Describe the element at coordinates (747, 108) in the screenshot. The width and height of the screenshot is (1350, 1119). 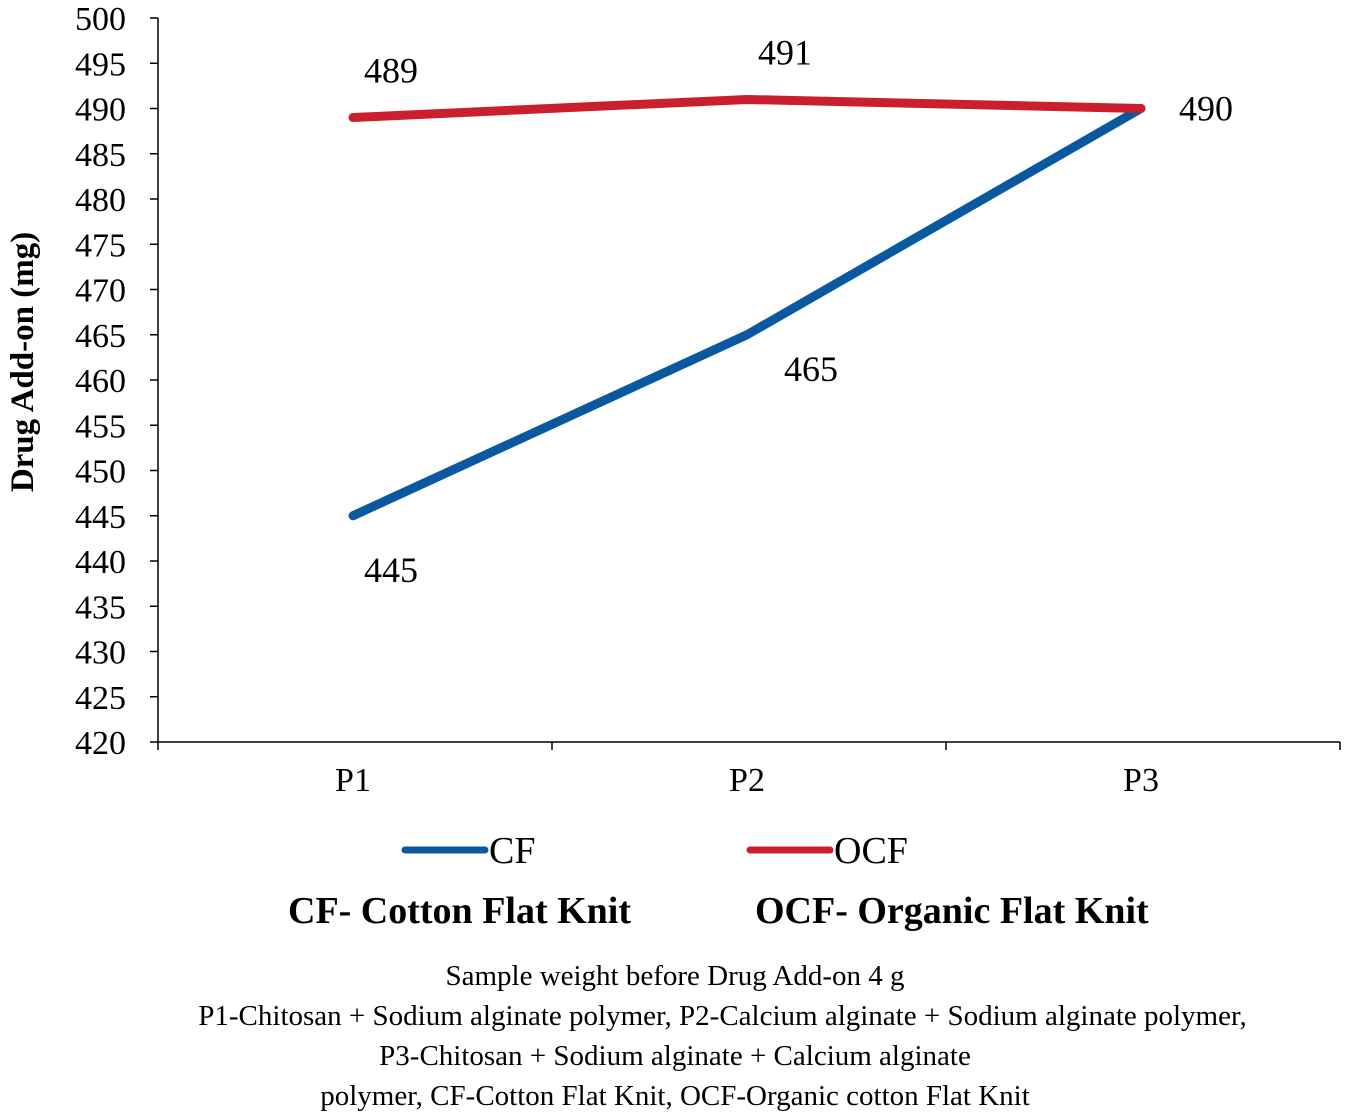
I see `series-line-ocf` at that location.